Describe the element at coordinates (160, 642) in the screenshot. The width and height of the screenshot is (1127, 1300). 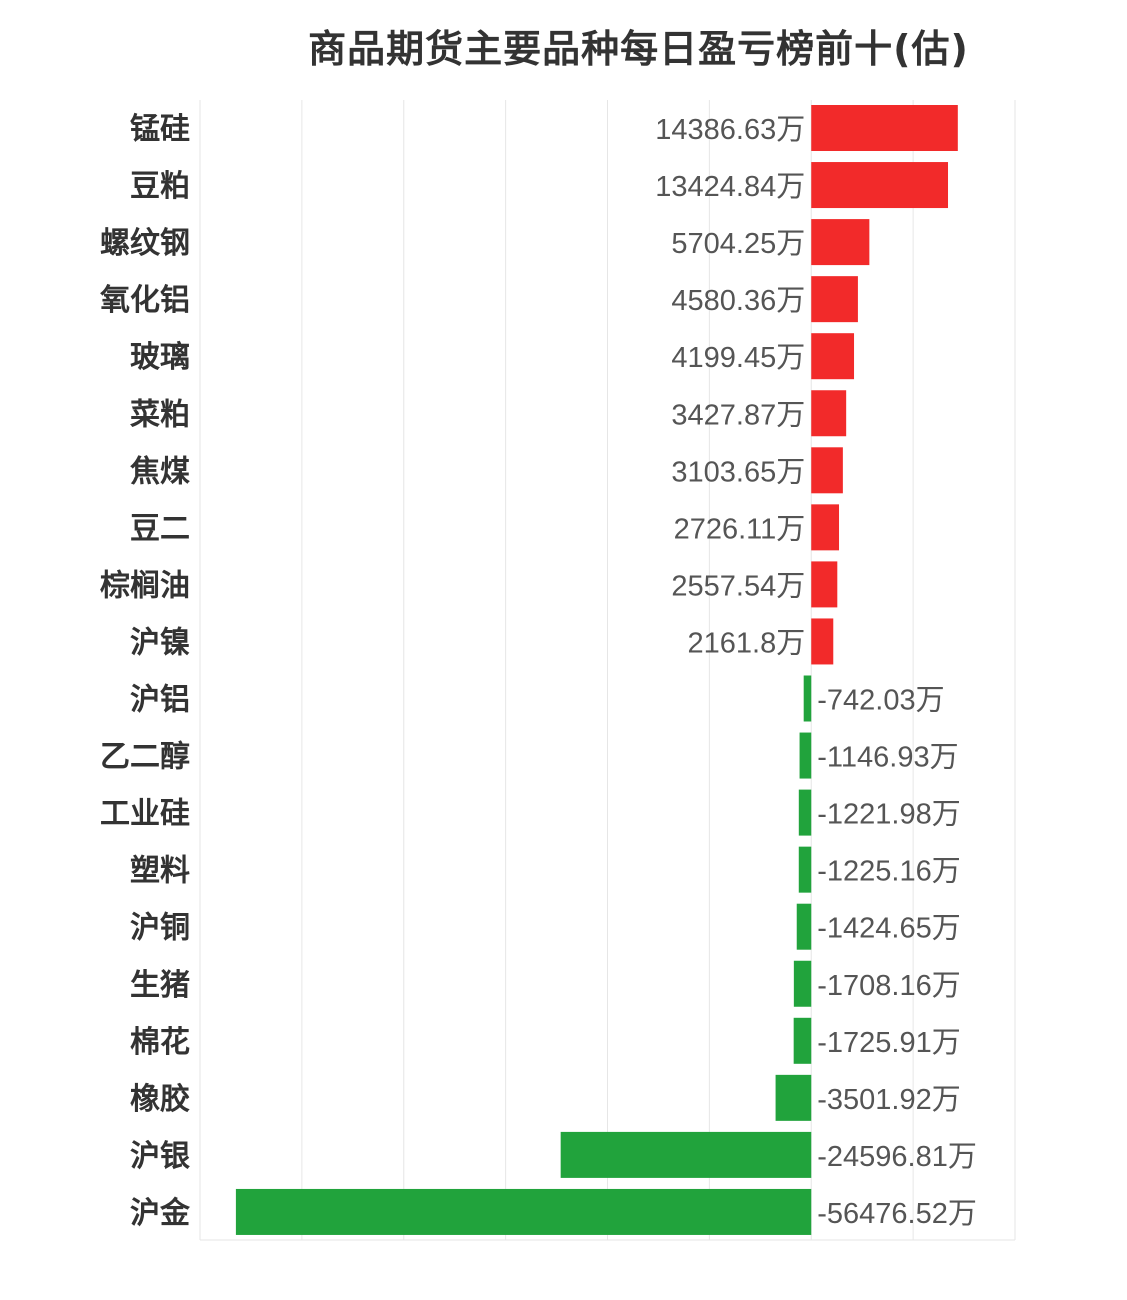
I see `category-label: 沪镍` at that location.